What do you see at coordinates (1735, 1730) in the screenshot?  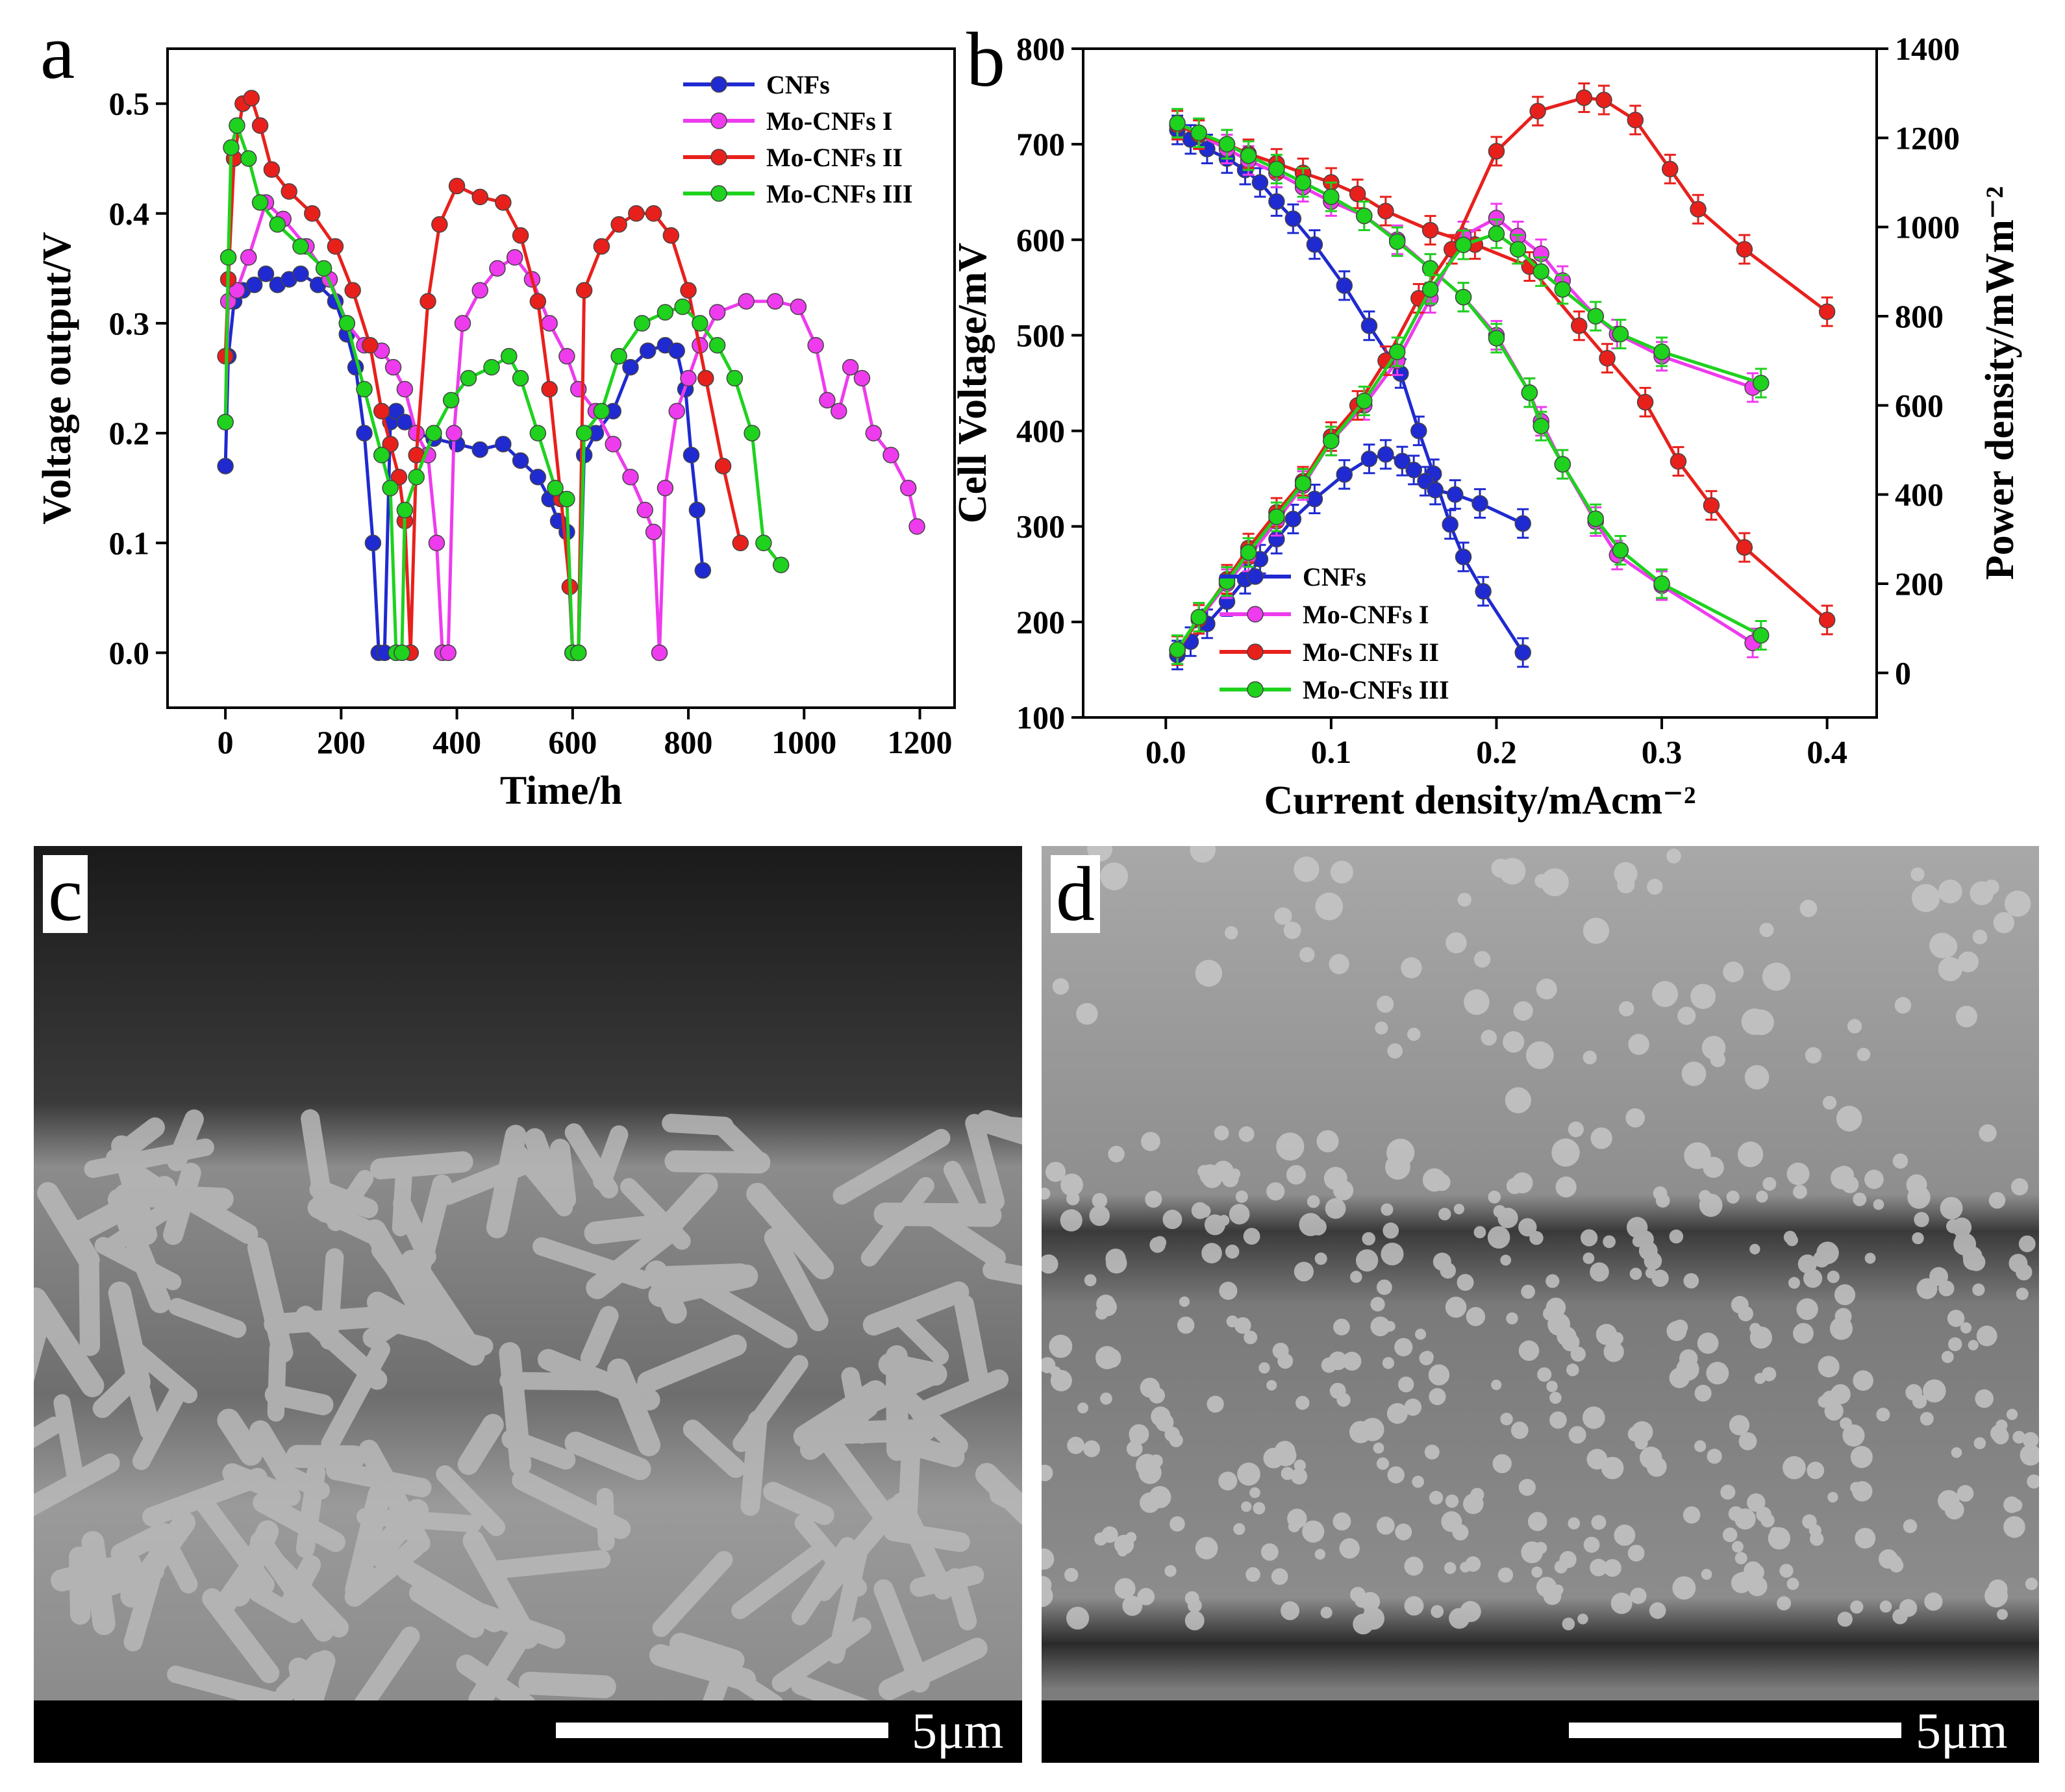 I see `scale-bar-d` at bounding box center [1735, 1730].